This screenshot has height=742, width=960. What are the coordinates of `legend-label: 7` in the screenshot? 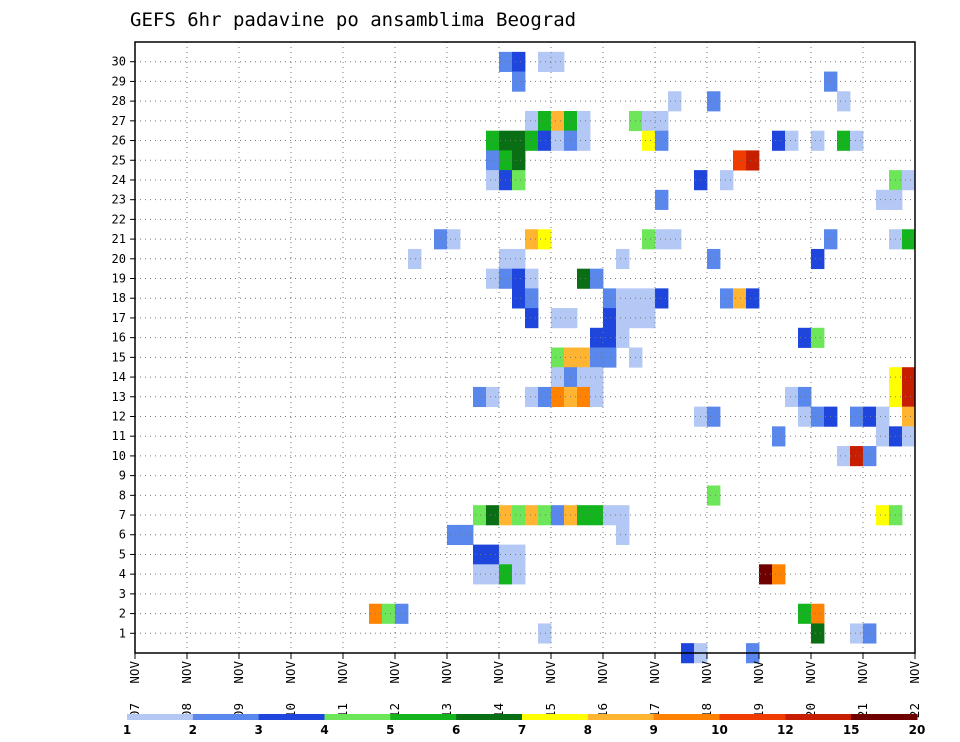 It's located at (522, 730).